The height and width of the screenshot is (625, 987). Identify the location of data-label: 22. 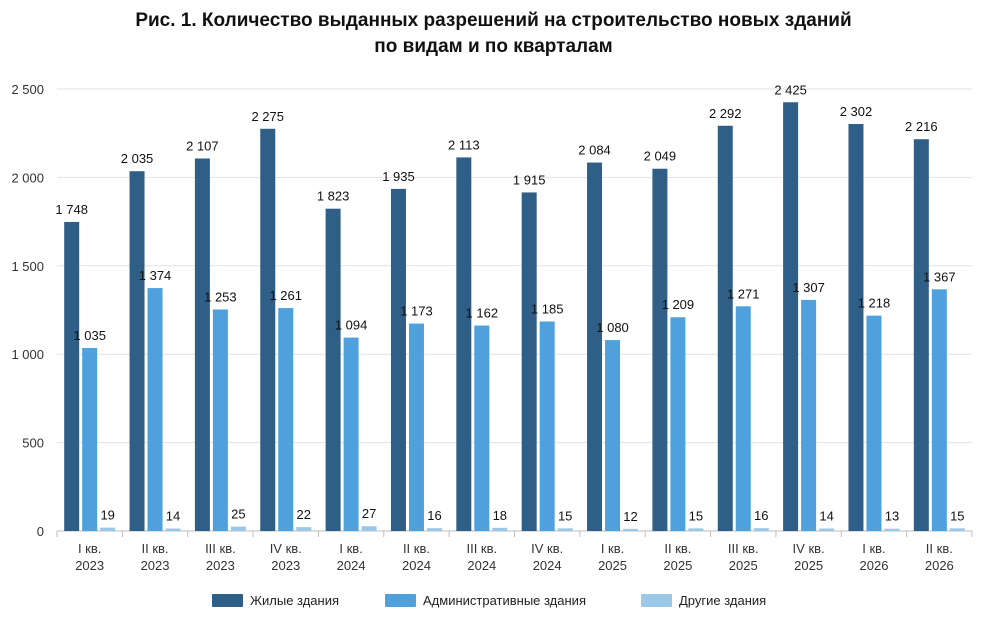
(304, 514).